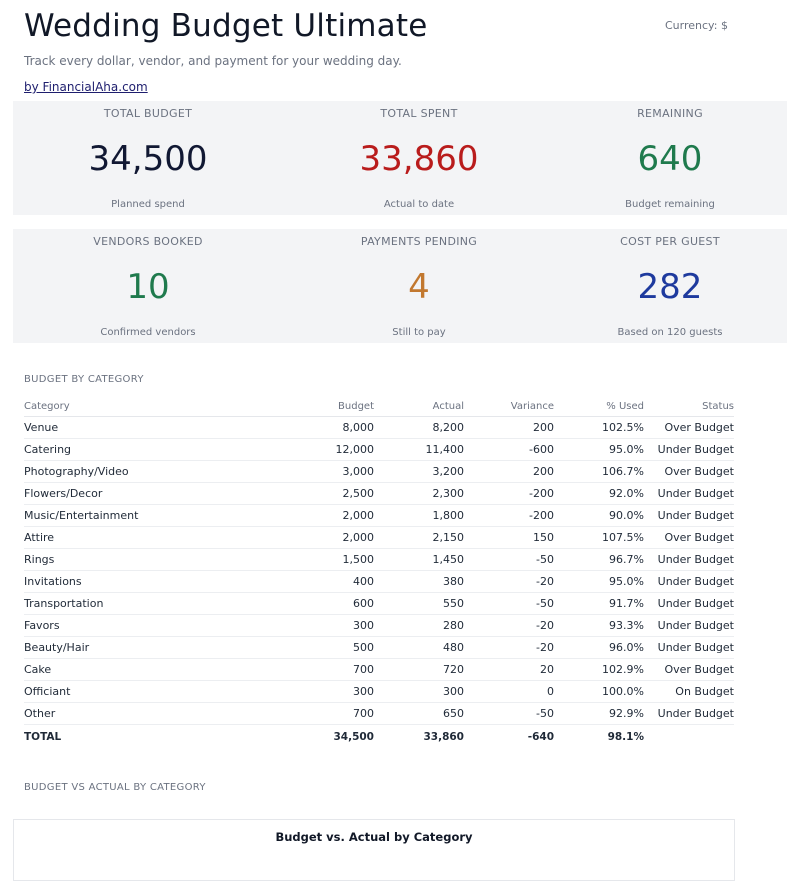  What do you see at coordinates (599, 581) in the screenshot?
I see `percent-used-cell: 95.0%` at bounding box center [599, 581].